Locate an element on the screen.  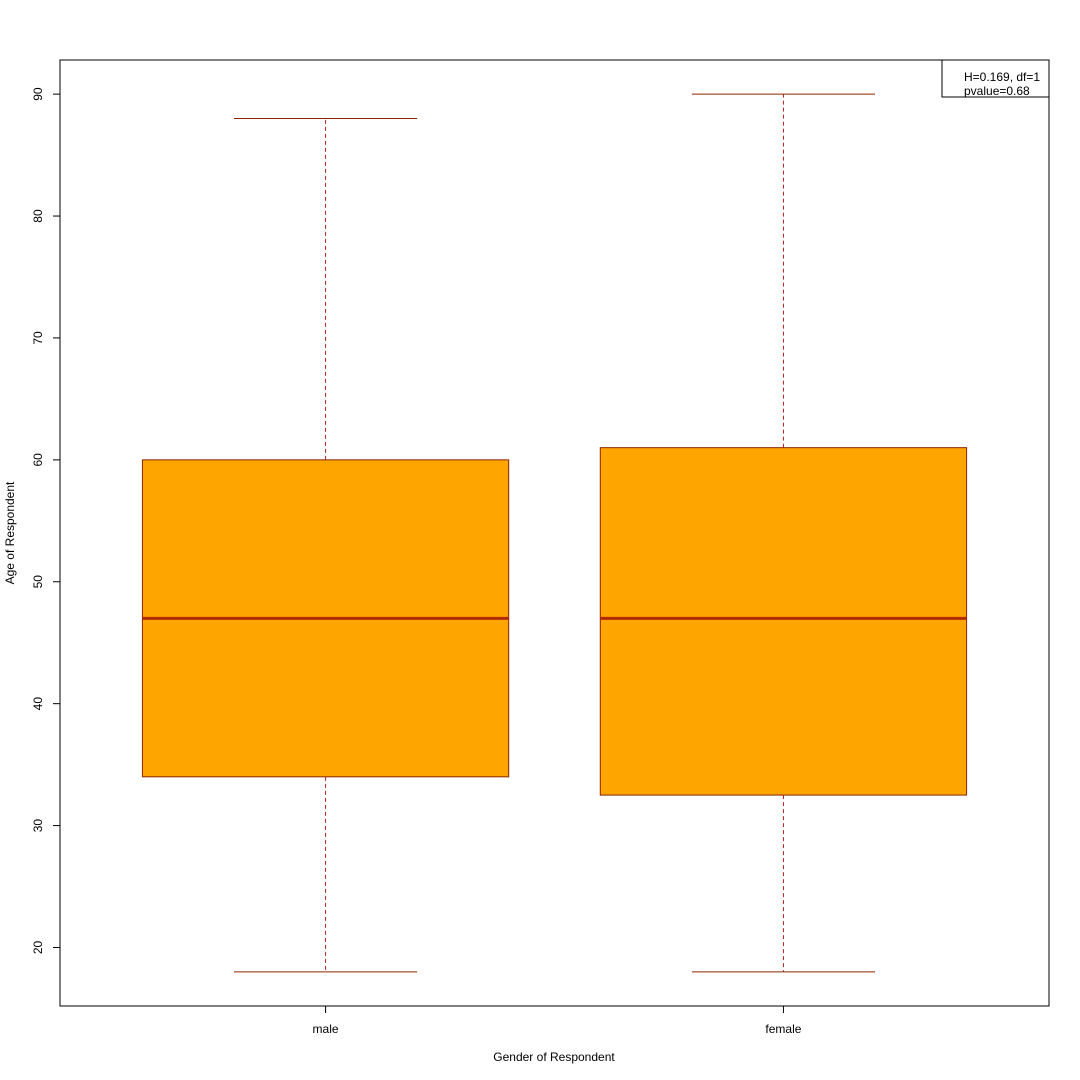
y-axis: 20 30 40 50 60 70 80 90 is located at coordinates (45, 520).